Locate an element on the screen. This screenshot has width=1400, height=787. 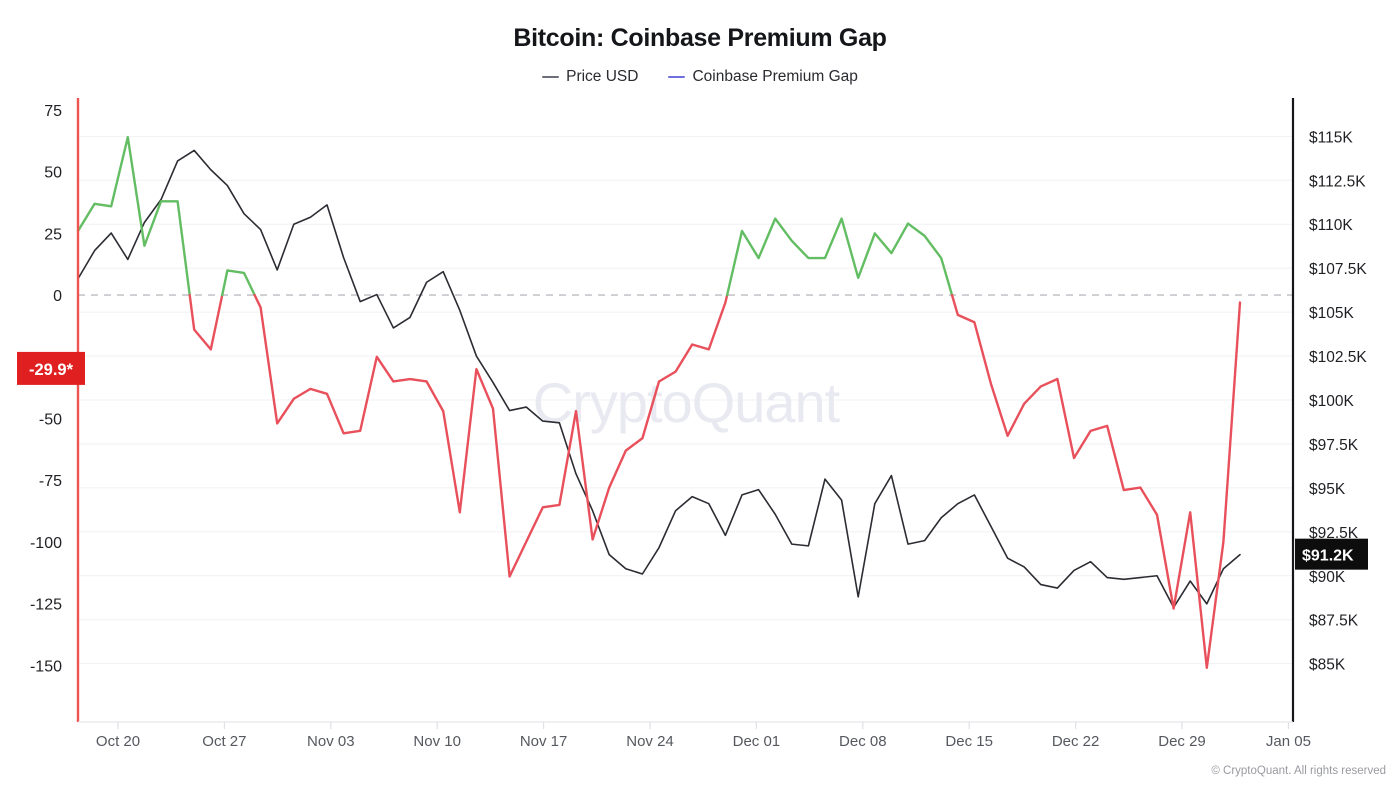
right-axis-tick-label: $87.5K is located at coordinates (1334, 621).